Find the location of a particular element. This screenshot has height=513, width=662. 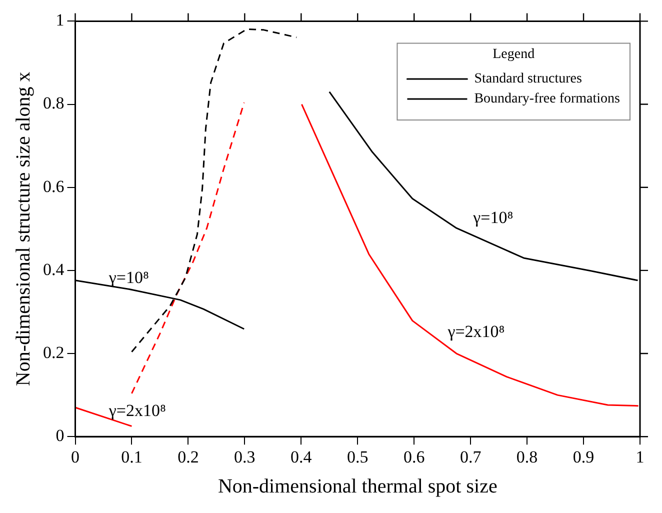

y-tick-label: 0.6 is located at coordinates (53, 186).